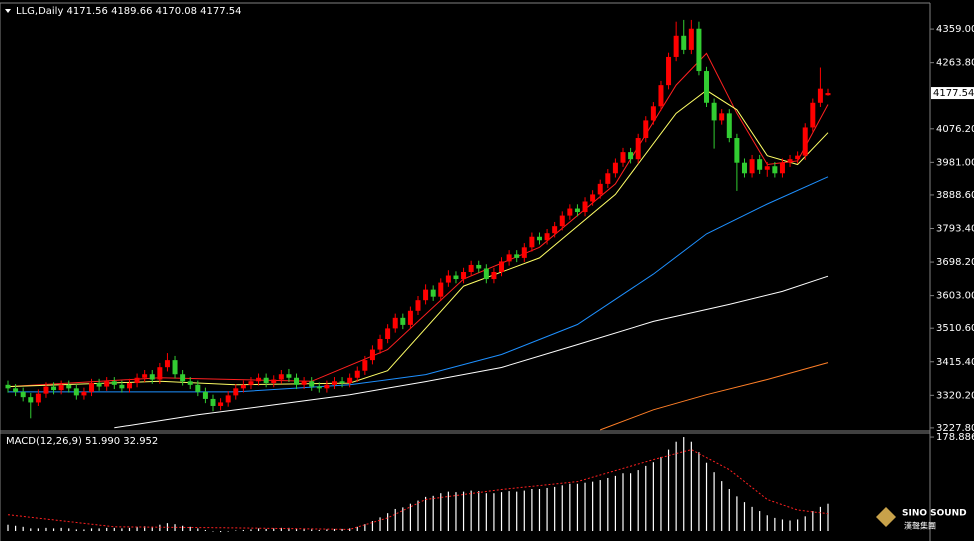 The image size is (974, 541). What do you see at coordinates (955, 195) in the screenshot?
I see `y-tick-label: 3888.60` at bounding box center [955, 195].